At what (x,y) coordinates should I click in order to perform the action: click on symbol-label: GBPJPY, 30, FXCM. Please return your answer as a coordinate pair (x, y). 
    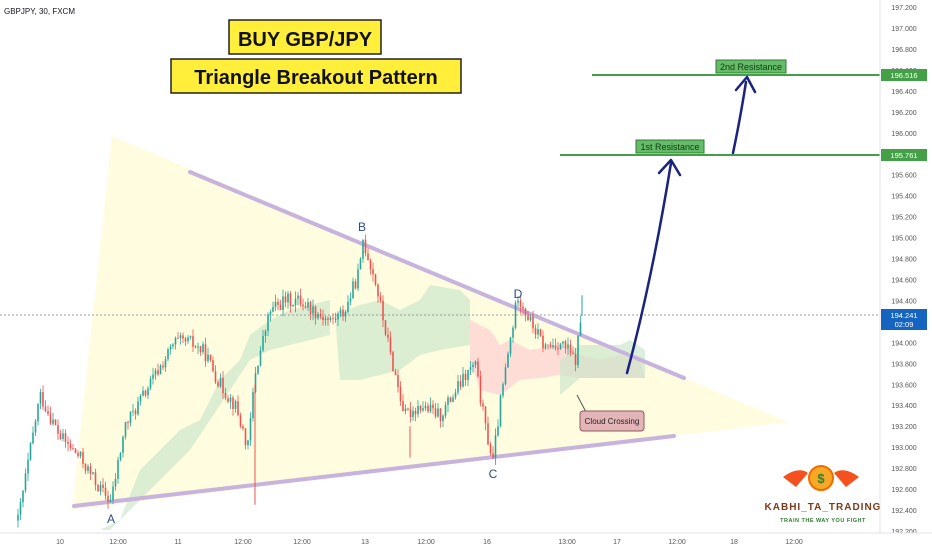
    Looking at the image, I should click on (39, 11).